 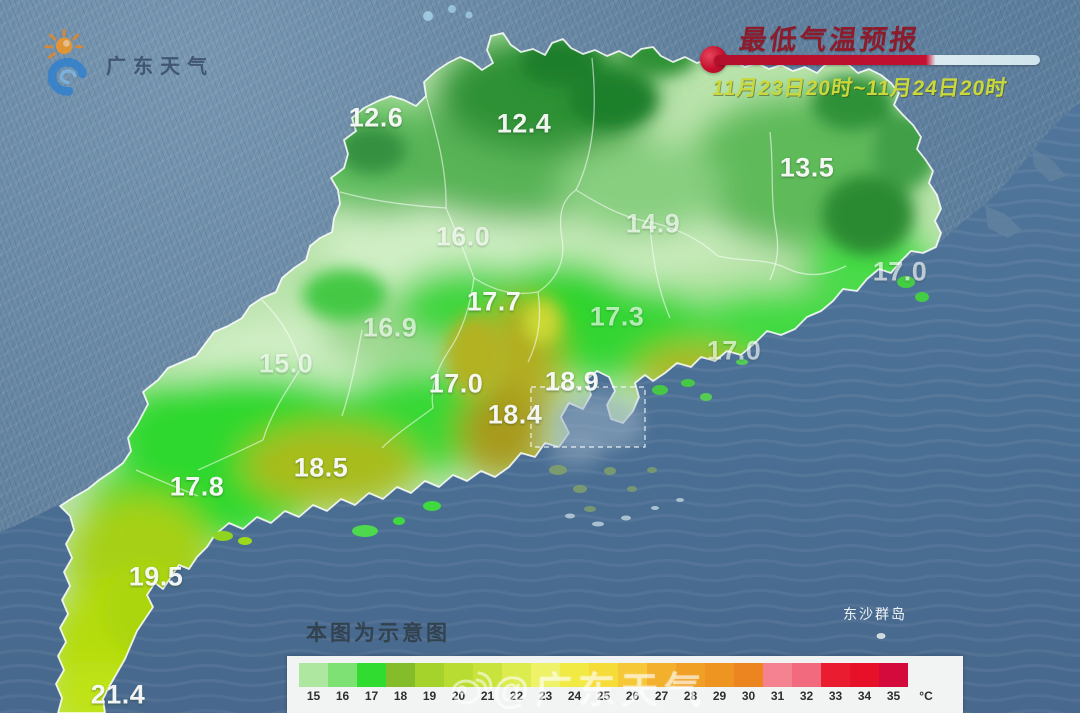 I want to click on temp-label: 19.5, so click(x=156, y=576).